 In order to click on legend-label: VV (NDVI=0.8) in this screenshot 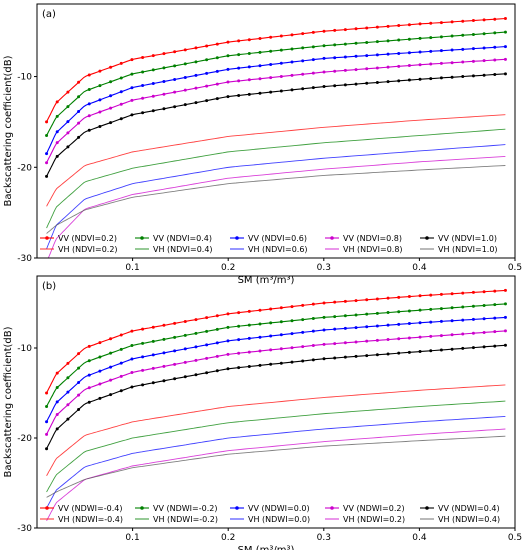, I will do `click(372, 238)`.